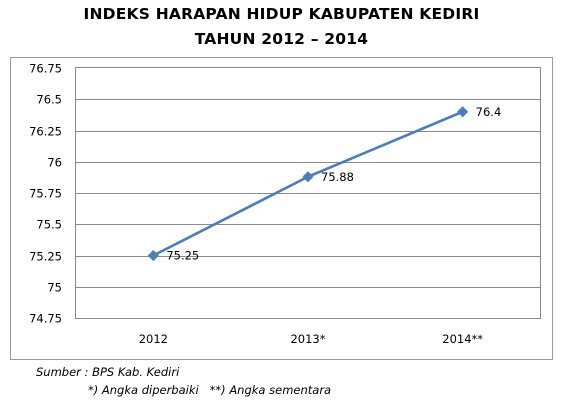 The image size is (563, 408). What do you see at coordinates (462, 339) in the screenshot?
I see `x-tick-label: 2014**` at bounding box center [462, 339].